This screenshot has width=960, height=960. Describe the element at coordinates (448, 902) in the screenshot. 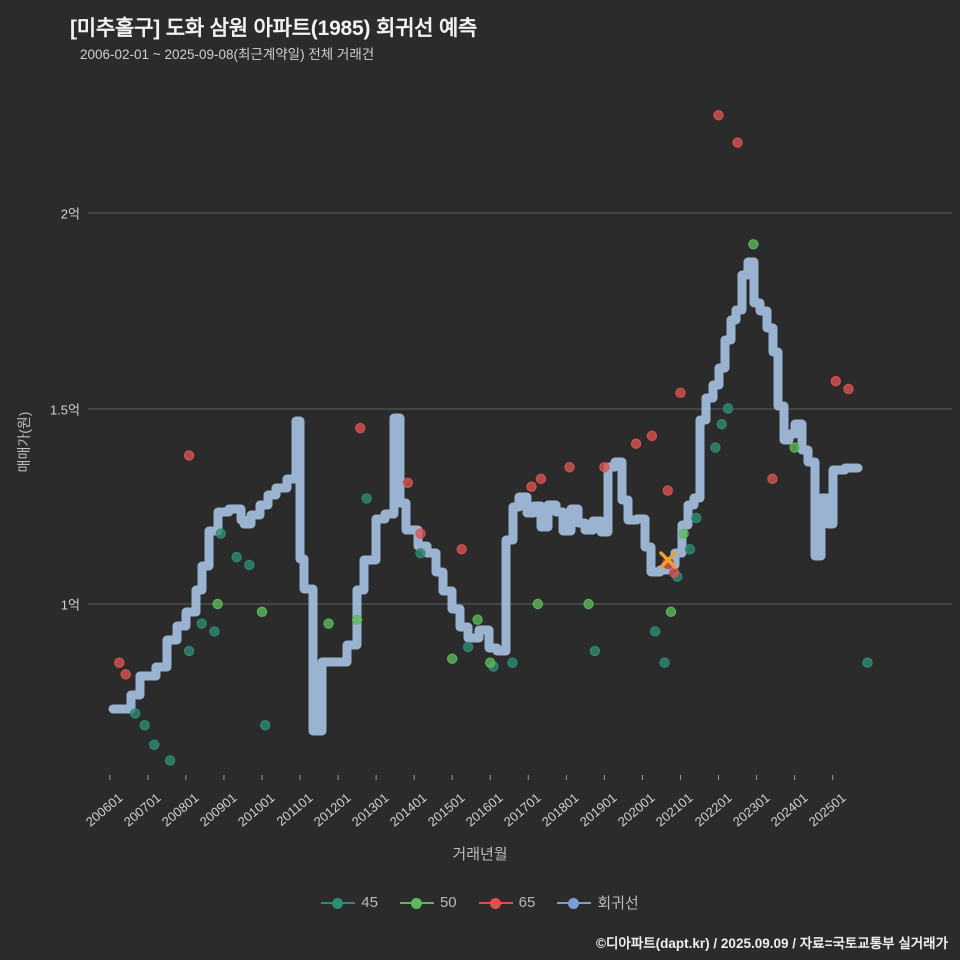

I see `legend-label: 50` at that location.